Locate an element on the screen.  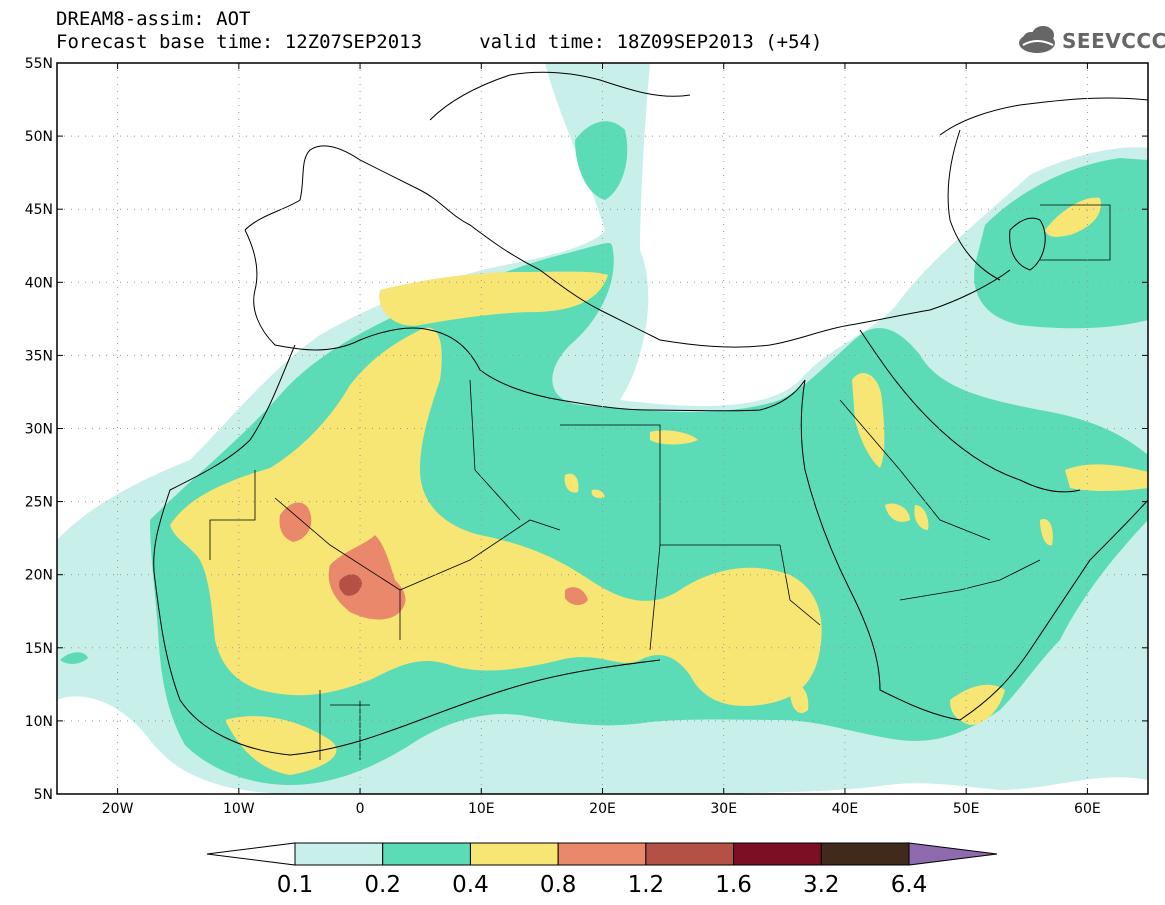
colorbar-max-arrow is located at coordinates (953, 854).